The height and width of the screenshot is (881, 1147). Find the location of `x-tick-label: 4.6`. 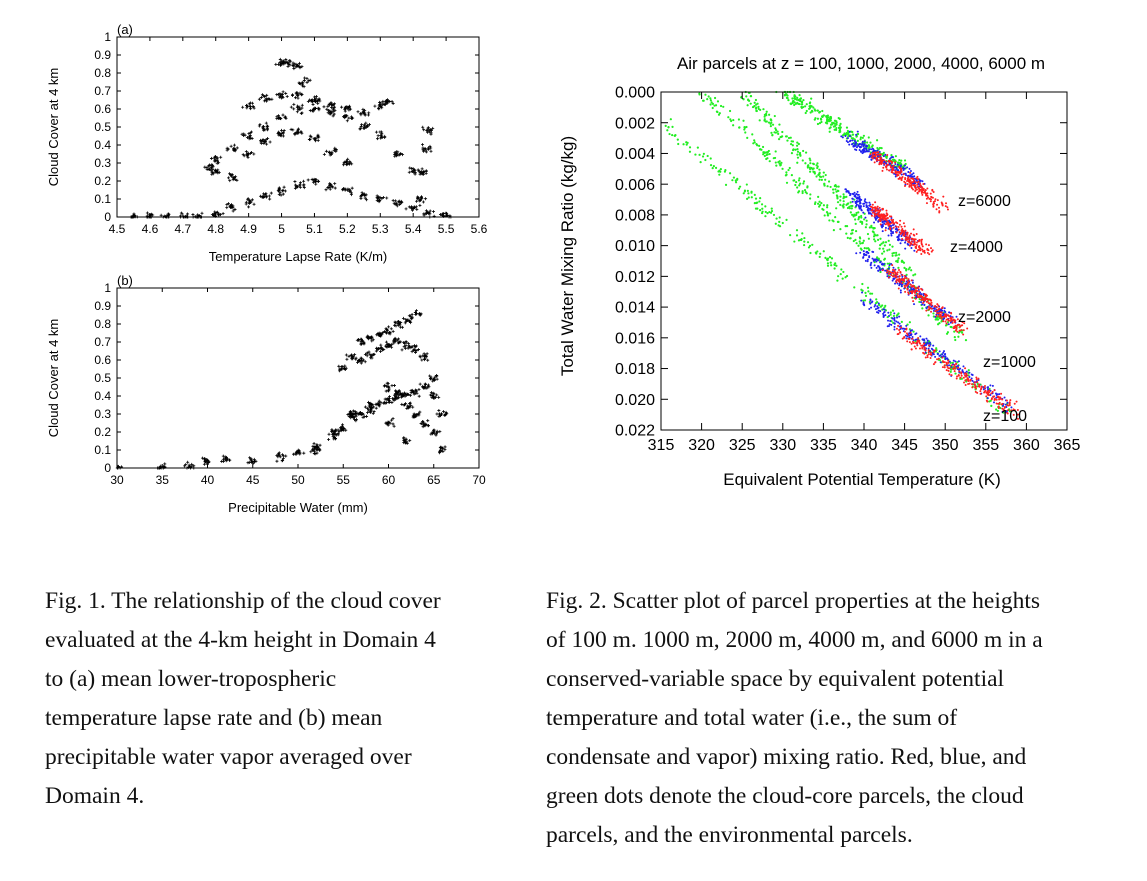

x-tick-label: 4.6 is located at coordinates (150, 229).